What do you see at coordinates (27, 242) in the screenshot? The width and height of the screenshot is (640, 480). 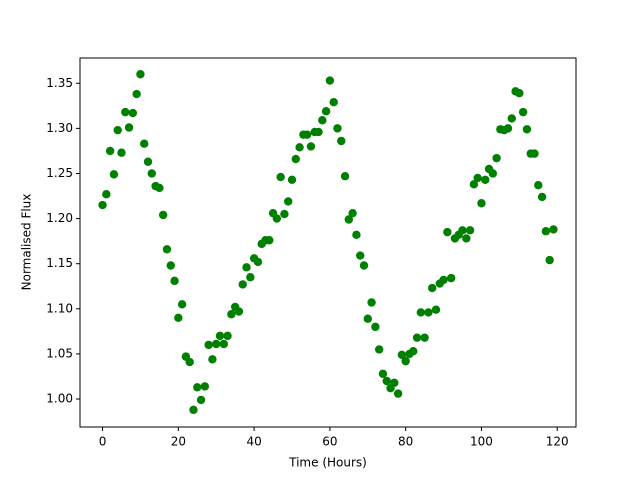 I see `y-axis-label: Normalised Flux` at bounding box center [27, 242].